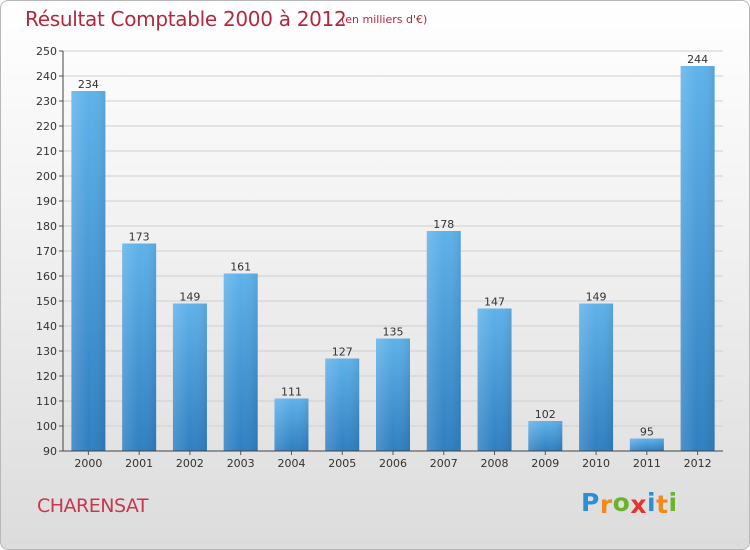 The width and height of the screenshot is (750, 550). What do you see at coordinates (342, 352) in the screenshot?
I see `value-label: 127` at bounding box center [342, 352].